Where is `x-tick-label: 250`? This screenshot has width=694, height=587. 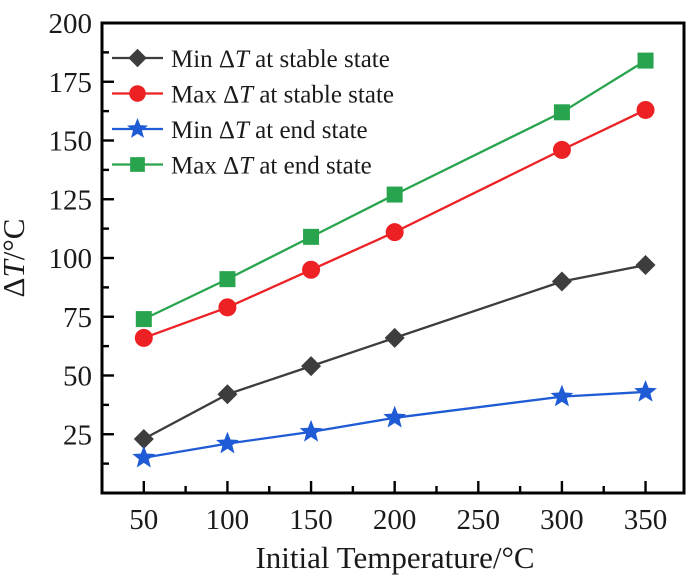 x-tick-label: 250 is located at coordinates (479, 520).